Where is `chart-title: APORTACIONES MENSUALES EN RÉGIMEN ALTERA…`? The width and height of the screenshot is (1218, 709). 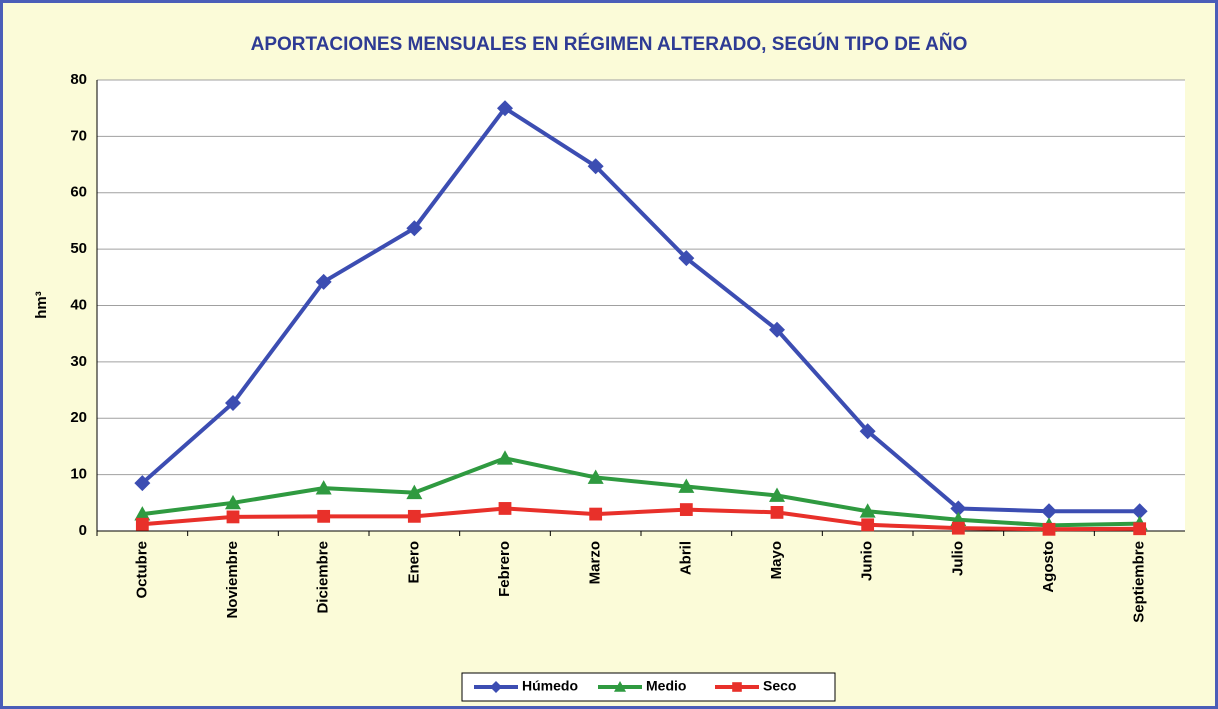 chart-title: APORTACIONES MENSUALES EN RÉGIMEN ALTERA… is located at coordinates (609, 44).